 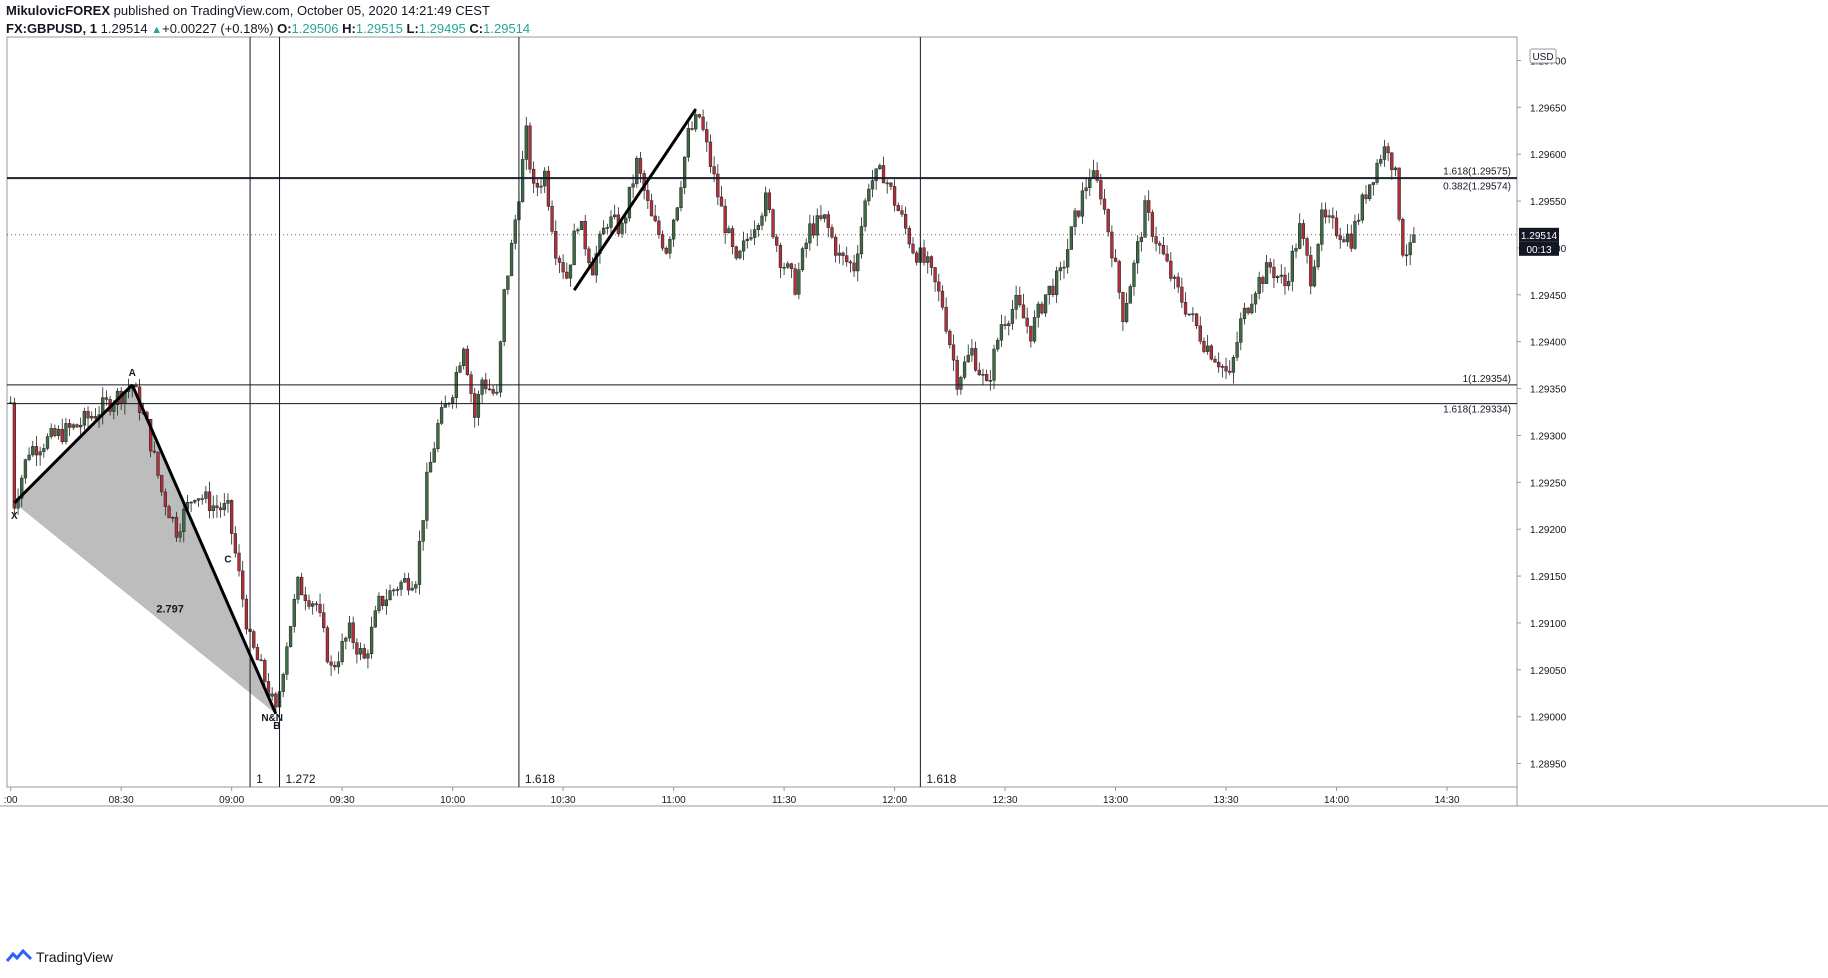 What do you see at coordinates (634, 199) in the screenshot?
I see `trend-line` at bounding box center [634, 199].